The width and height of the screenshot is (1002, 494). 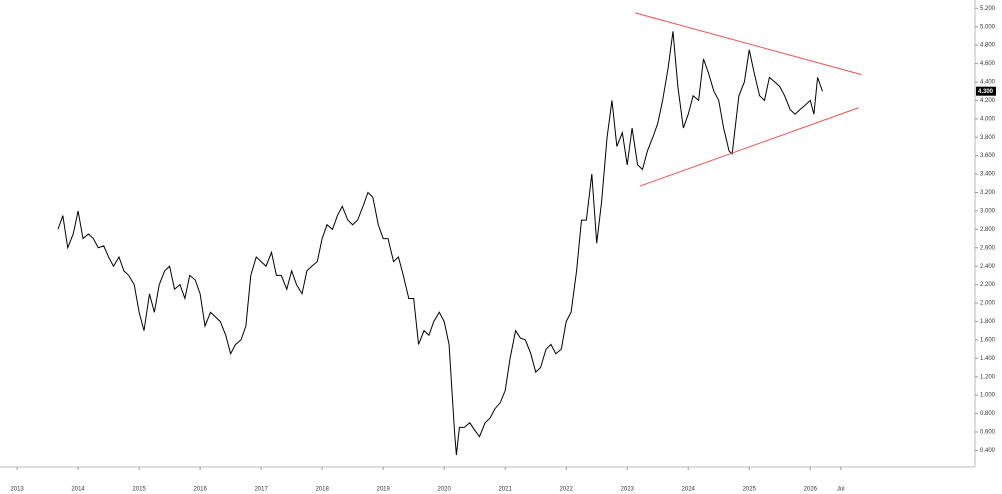 I want to click on y-tick-label: 4.800, so click(x=988, y=46).